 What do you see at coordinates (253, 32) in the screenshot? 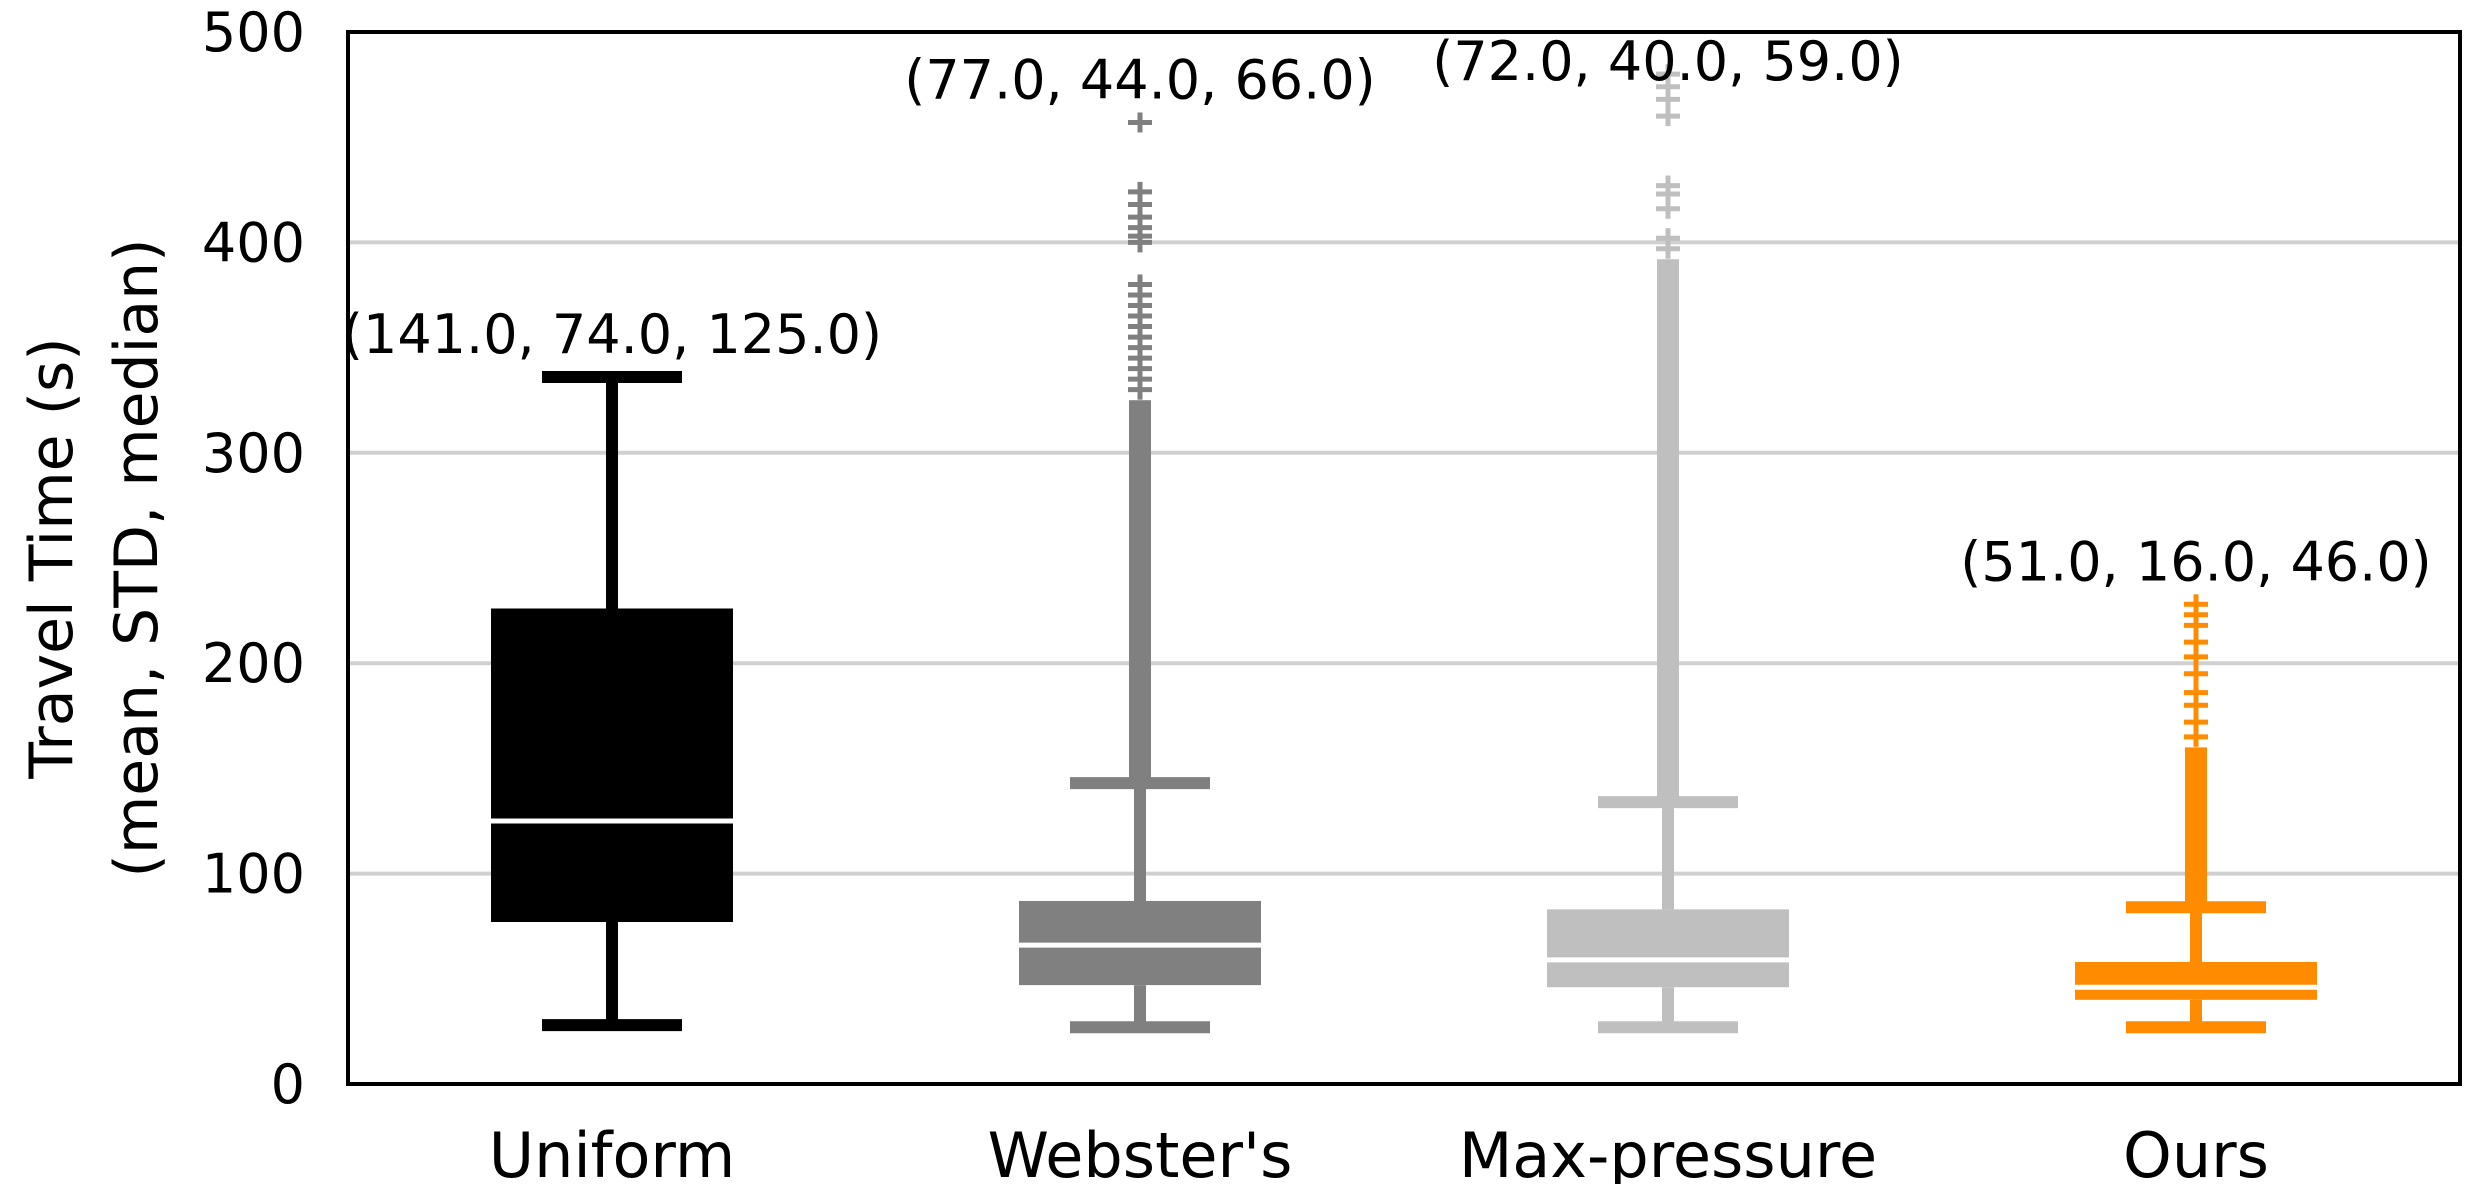
I see `y-tick-label: 500` at bounding box center [253, 32].